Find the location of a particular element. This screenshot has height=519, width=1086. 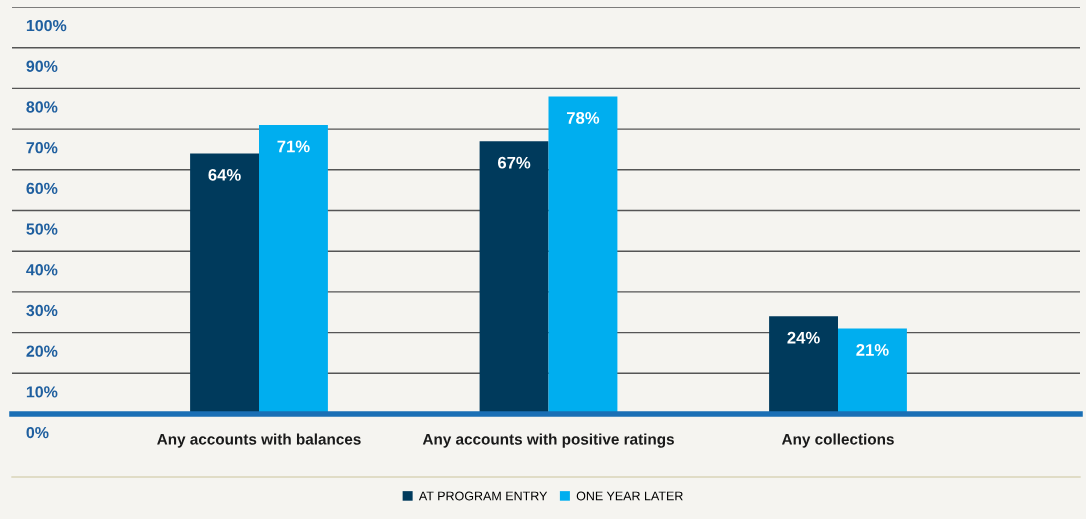

y-tick-label: 30% is located at coordinates (42, 310).